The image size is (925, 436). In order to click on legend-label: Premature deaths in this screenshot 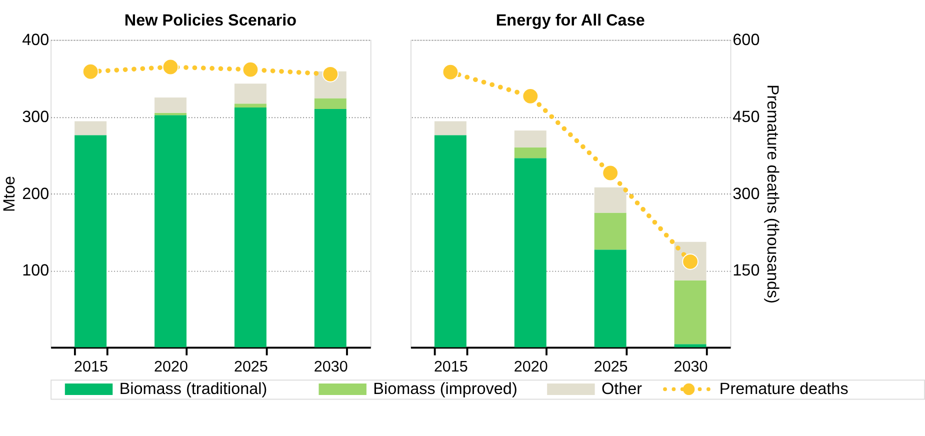, I will do `click(783, 389)`.